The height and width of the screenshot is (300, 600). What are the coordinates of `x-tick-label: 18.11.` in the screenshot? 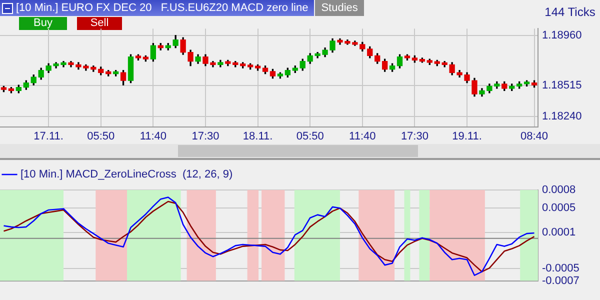 It's located at (257, 136).